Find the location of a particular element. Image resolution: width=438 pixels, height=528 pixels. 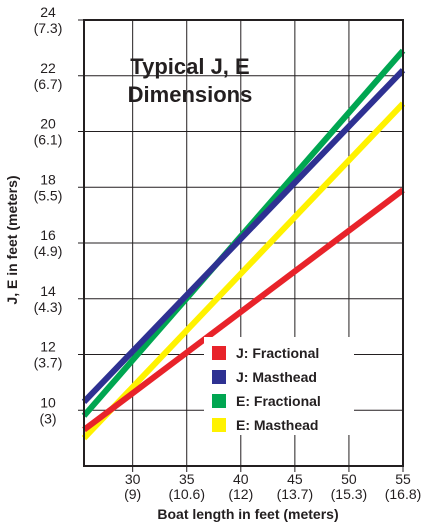

x-tick-sublabel: (15.3) is located at coordinates (349, 494).